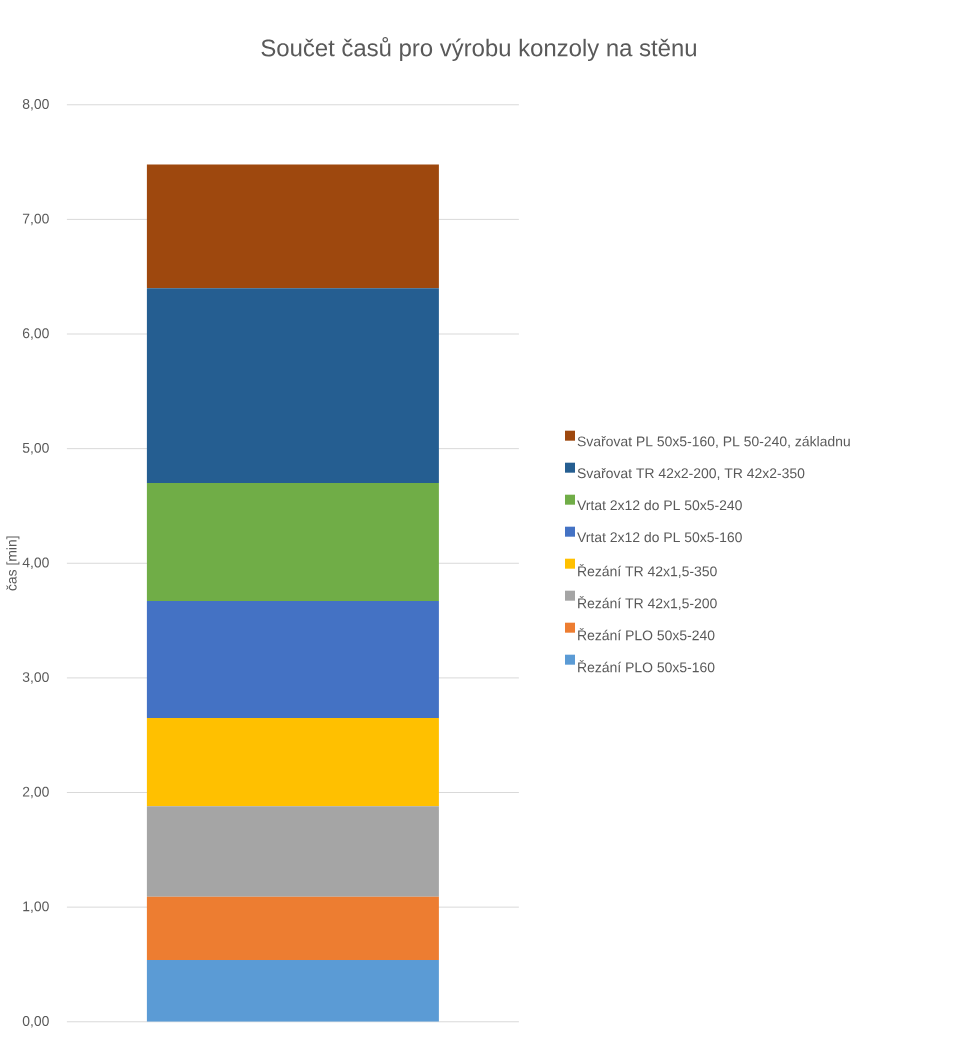  Describe the element at coordinates (35, 219) in the screenshot. I see `y-tick-label: 7,00` at that location.